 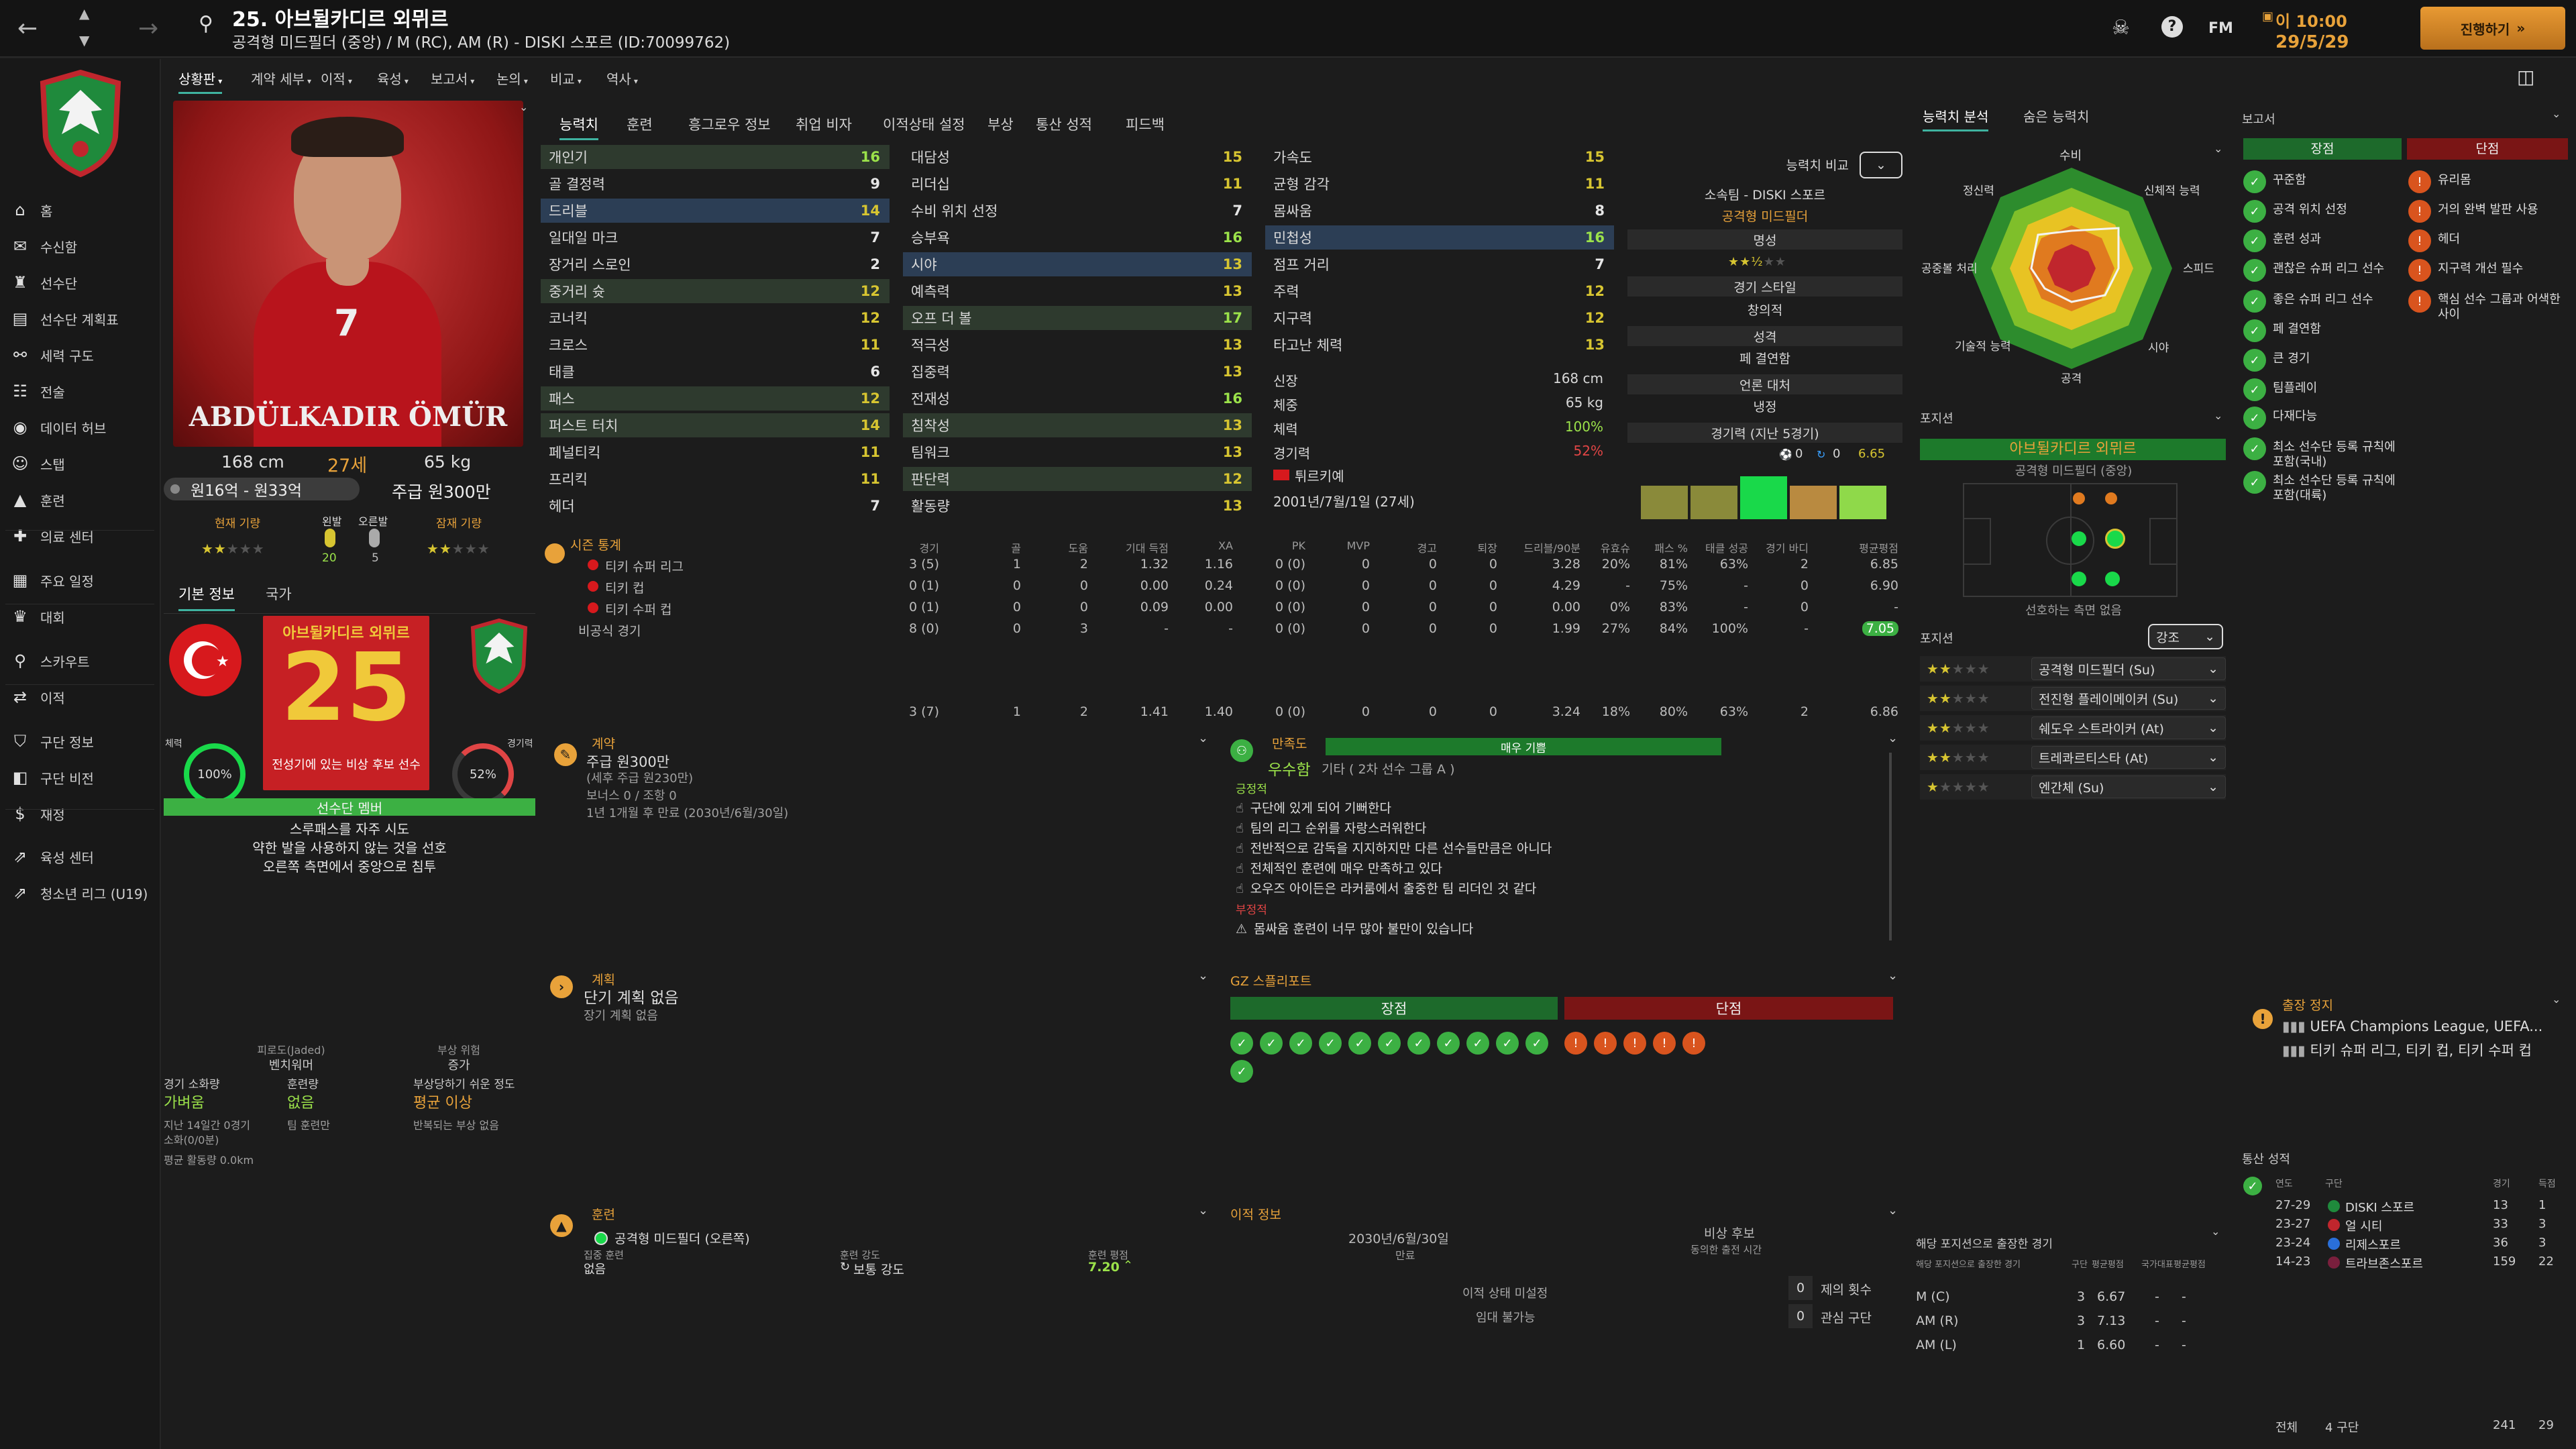 What do you see at coordinates (2215, 1231) in the screenshot?
I see `pos-stats-chevron: ⌄` at bounding box center [2215, 1231].